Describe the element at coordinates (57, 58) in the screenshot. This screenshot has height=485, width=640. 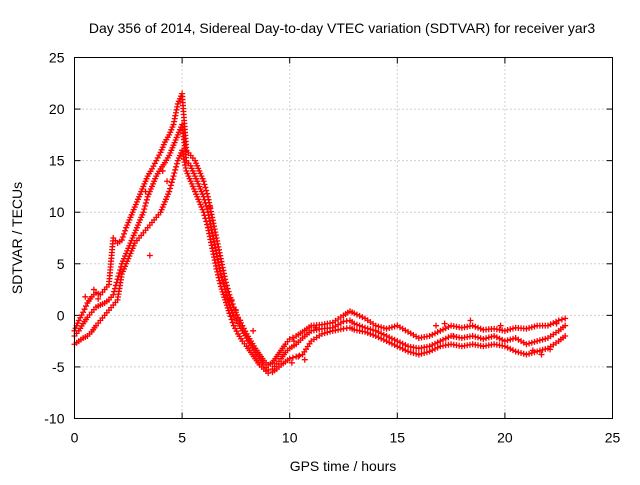
I see `y-tick-label: 25` at that location.